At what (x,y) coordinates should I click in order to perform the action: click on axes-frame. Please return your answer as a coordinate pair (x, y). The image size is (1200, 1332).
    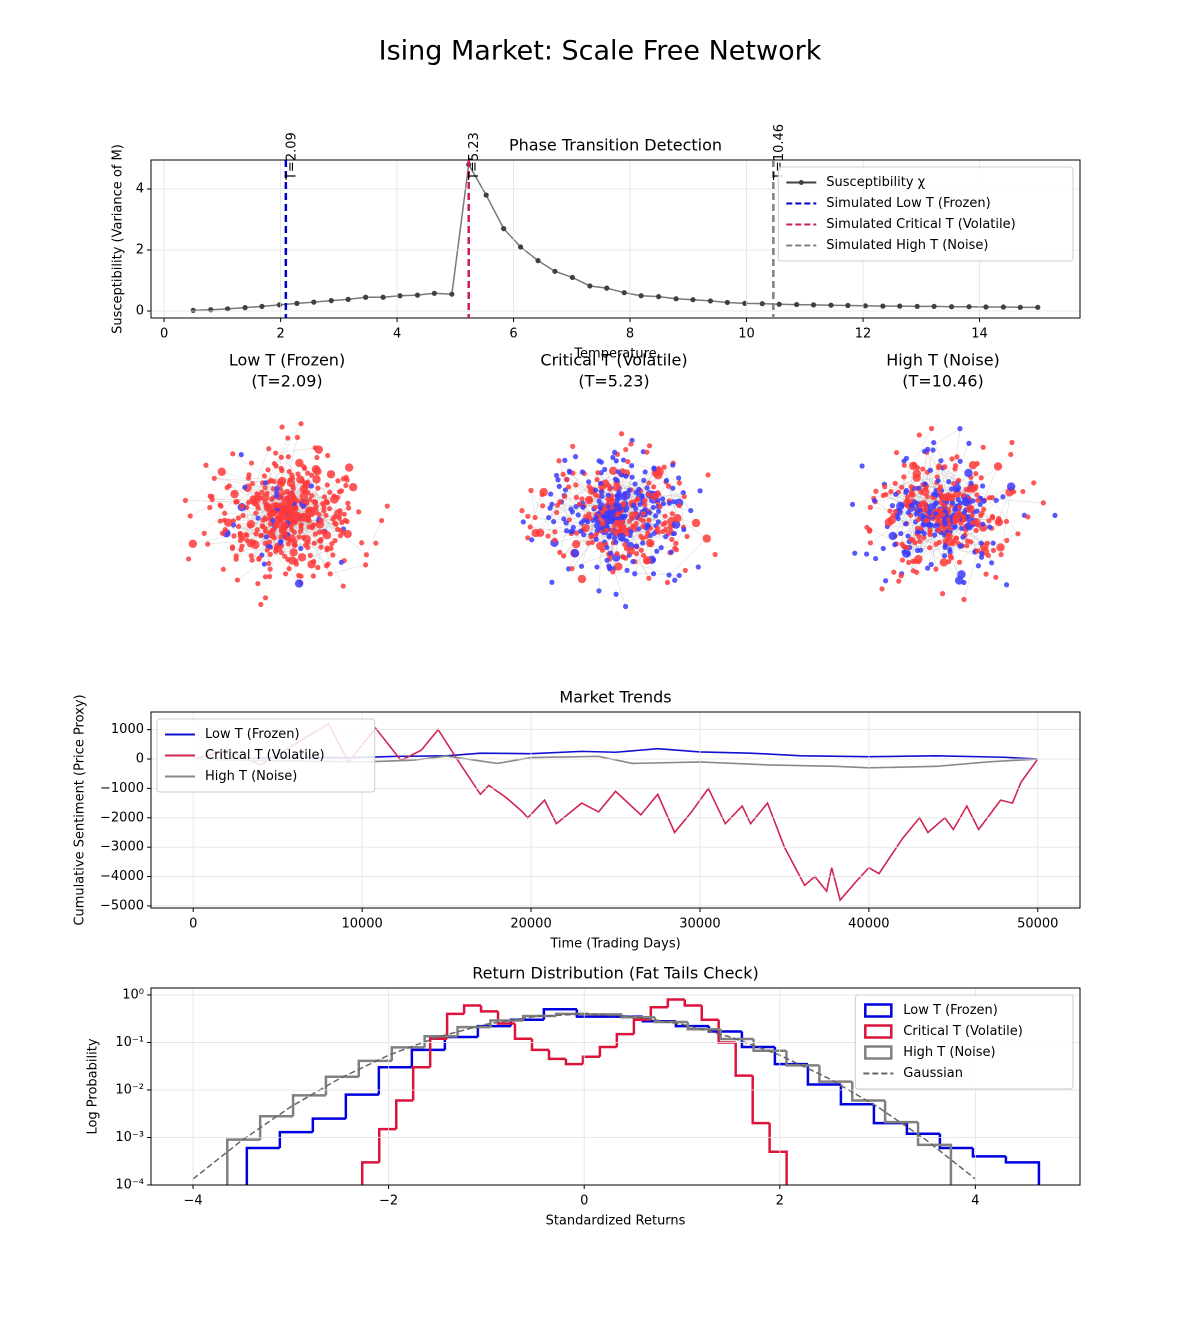
    Looking at the image, I should click on (615, 239).